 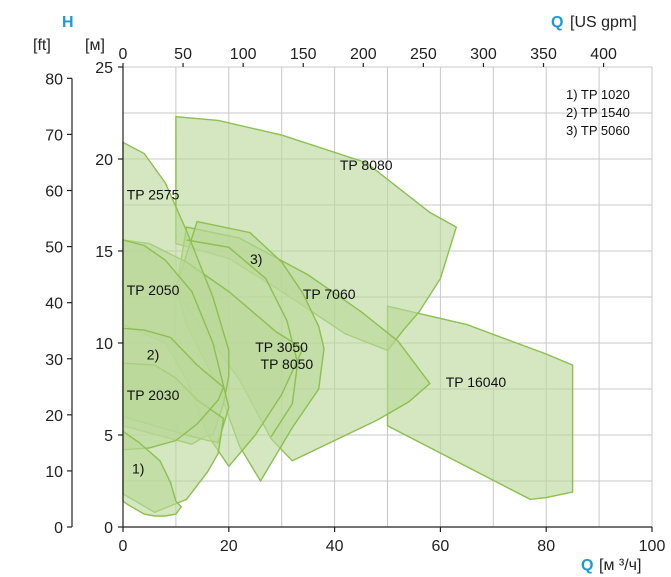 I want to click on ft-tick-label: 40, so click(x=54, y=304).